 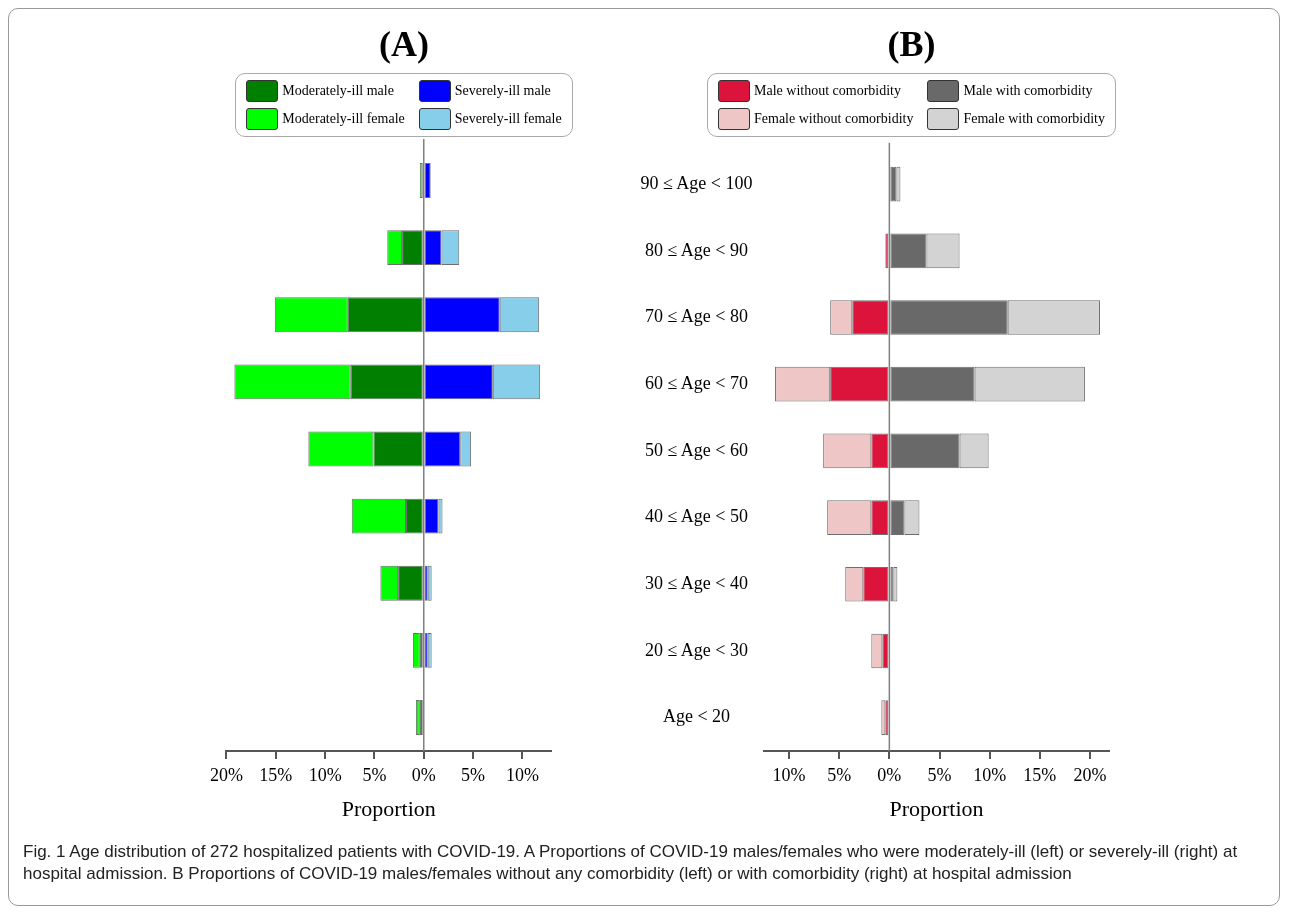 What do you see at coordinates (1028, 91) in the screenshot?
I see `legend-label: Male with comorbidity` at bounding box center [1028, 91].